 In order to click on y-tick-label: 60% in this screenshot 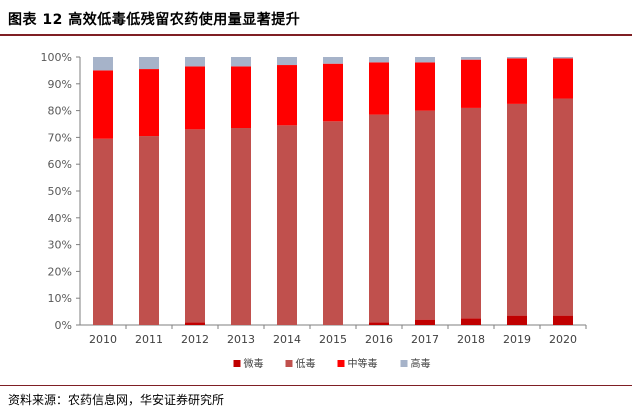, I will do `click(60, 164)`.